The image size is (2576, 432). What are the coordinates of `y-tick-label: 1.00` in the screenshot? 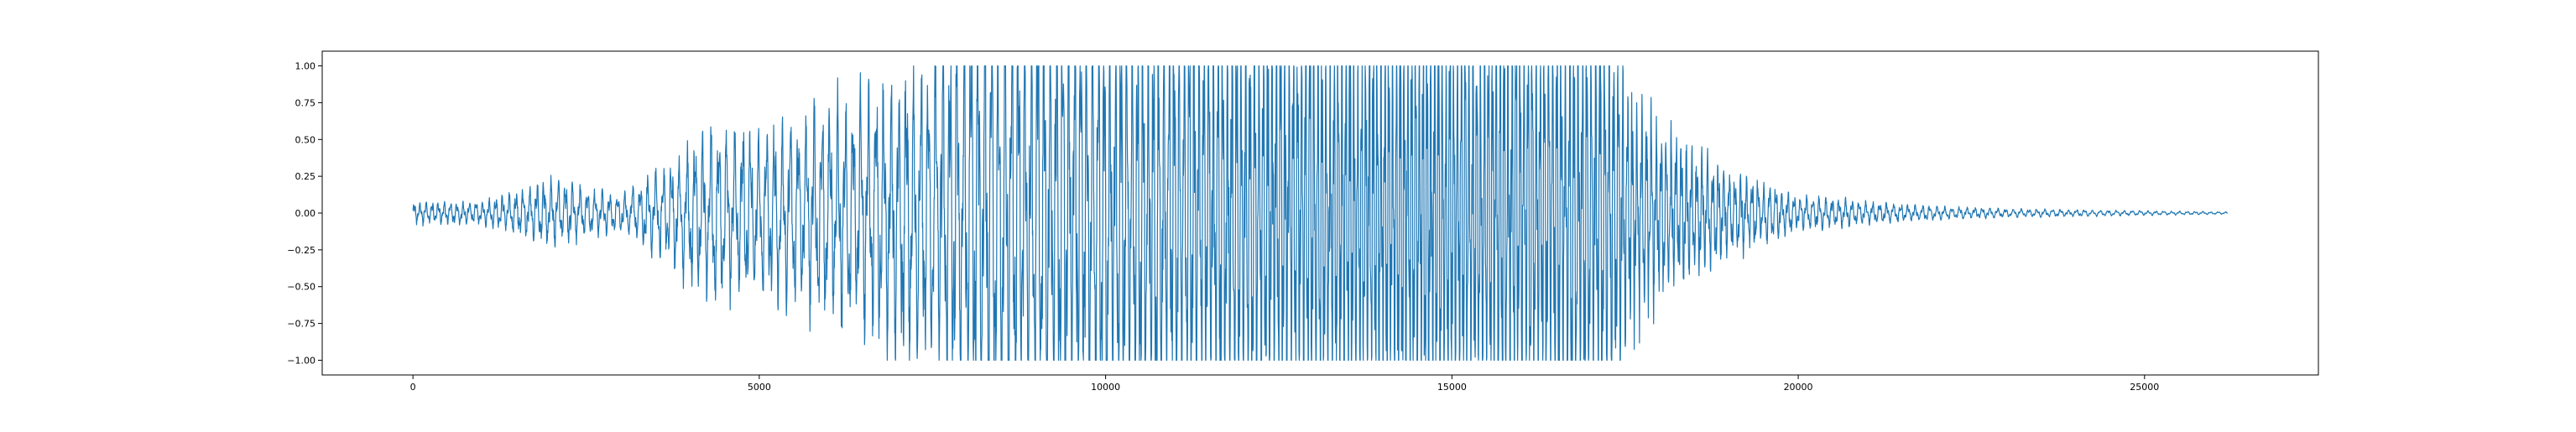 It's located at (305, 66).